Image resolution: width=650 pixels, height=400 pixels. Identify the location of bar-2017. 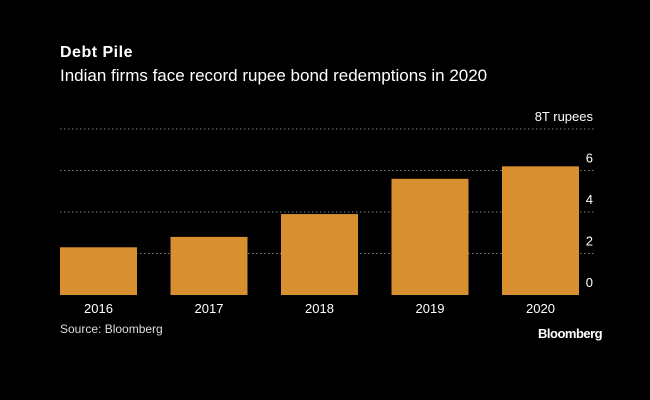
(209, 265).